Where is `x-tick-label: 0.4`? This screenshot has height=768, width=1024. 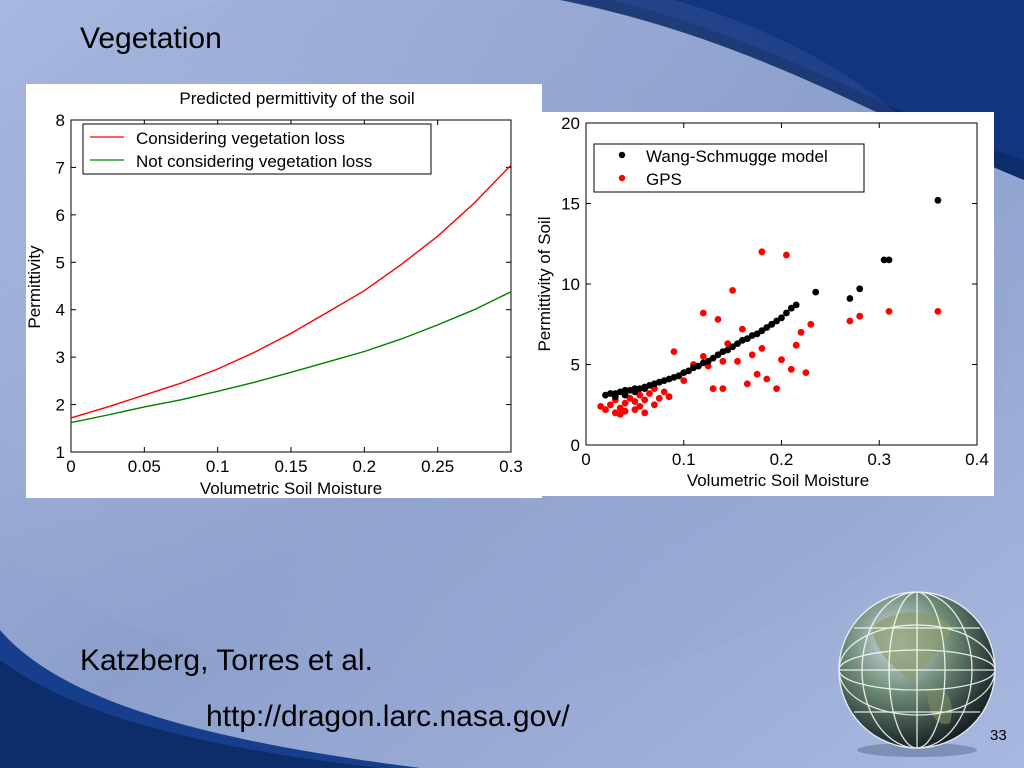
x-tick-label: 0.4 is located at coordinates (977, 459).